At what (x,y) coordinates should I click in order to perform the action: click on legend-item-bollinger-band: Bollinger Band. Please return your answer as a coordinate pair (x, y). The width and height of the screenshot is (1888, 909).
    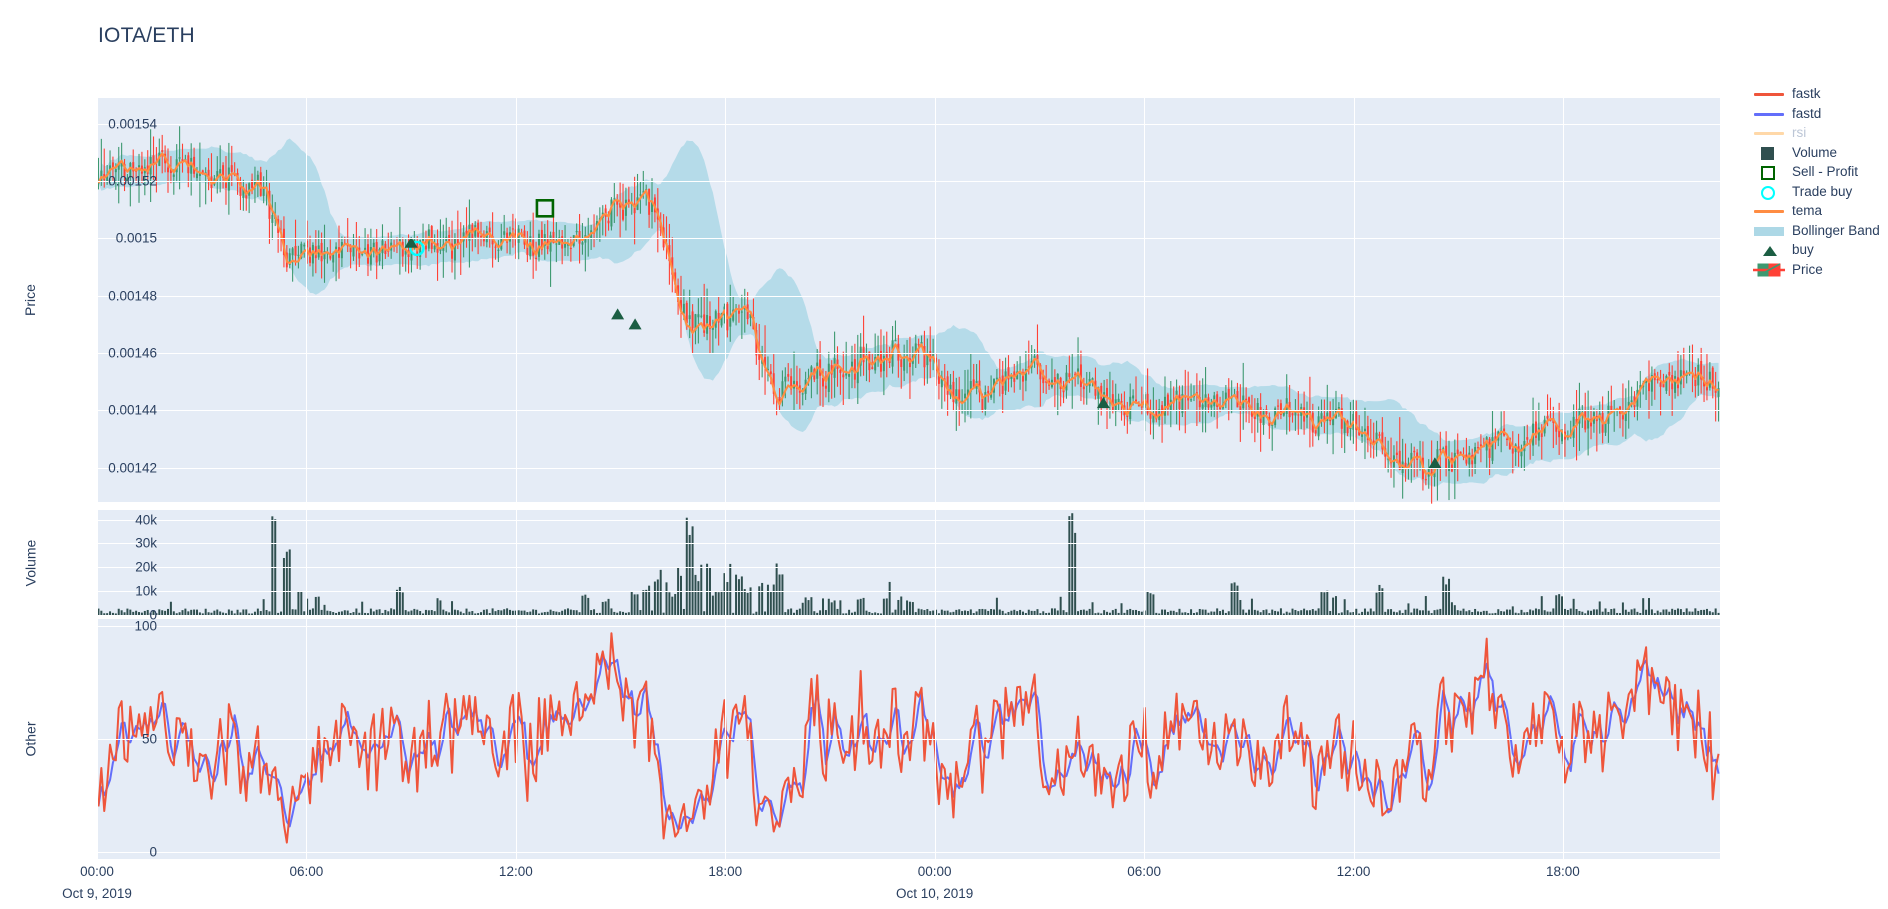
    Looking at the image, I should click on (1820, 231).